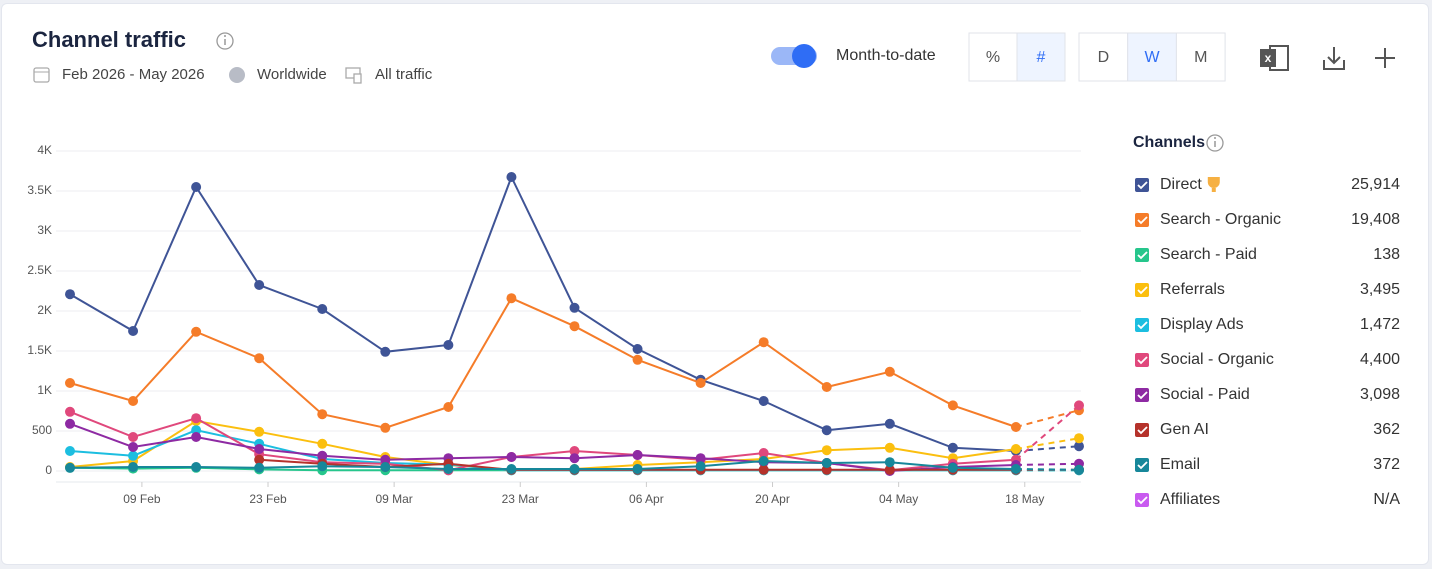 The height and width of the screenshot is (569, 1432). What do you see at coordinates (393, 499) in the screenshot?
I see `x-tick-label: 09 Mar` at bounding box center [393, 499].